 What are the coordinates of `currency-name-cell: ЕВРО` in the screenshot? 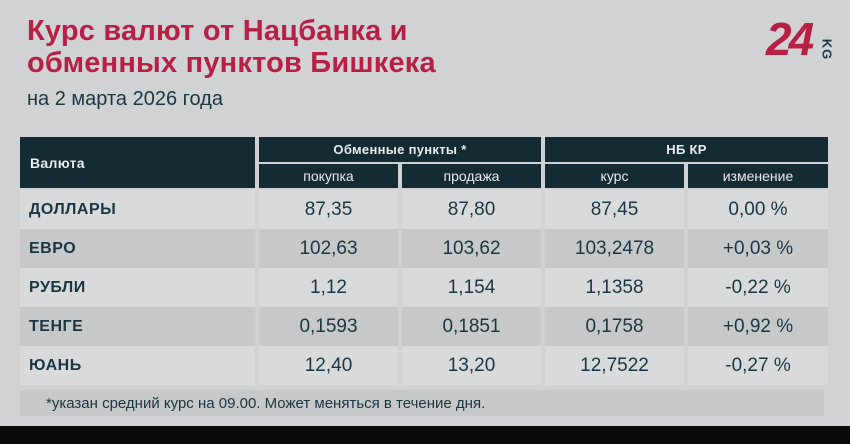 It's located at (137, 248).